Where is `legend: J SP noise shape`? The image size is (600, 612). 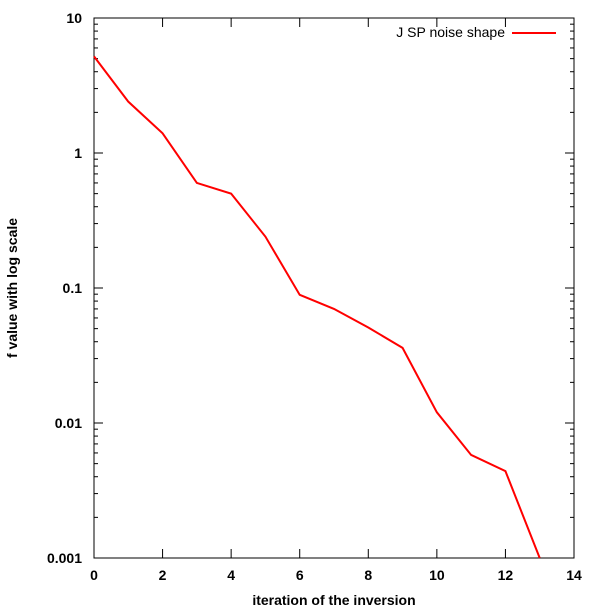
legend: J SP noise shape is located at coordinates (476, 32).